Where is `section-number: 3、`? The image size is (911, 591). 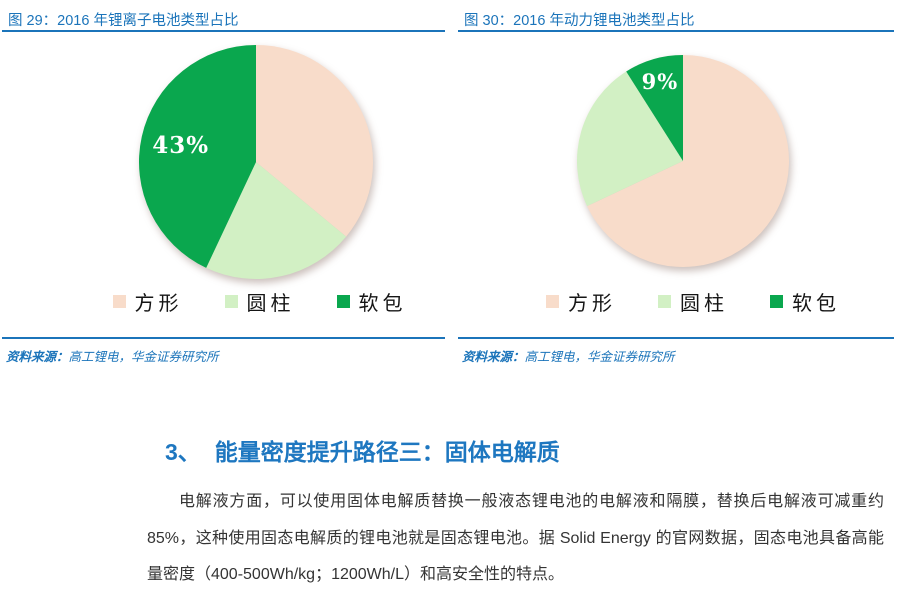
section-number: 3、 is located at coordinates (183, 452).